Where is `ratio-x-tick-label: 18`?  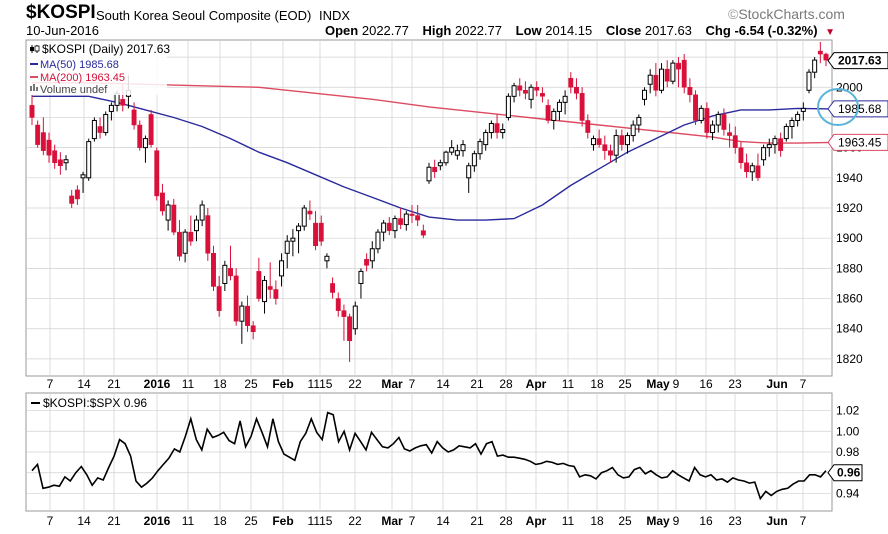 ratio-x-tick-label: 18 is located at coordinates (220, 521).